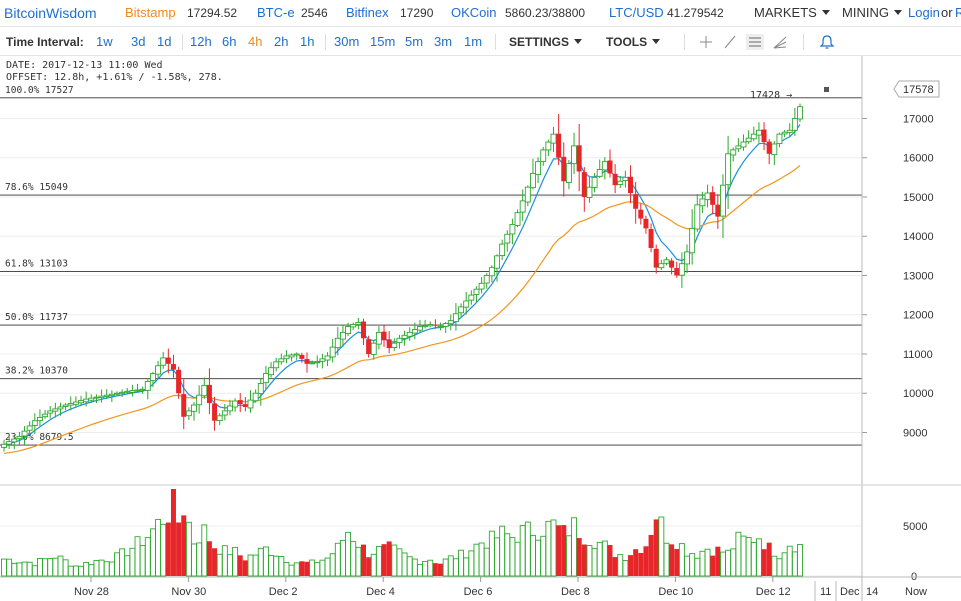 The image size is (961, 601). I want to click on brand-logo: BitcoinWisdom, so click(50, 13).